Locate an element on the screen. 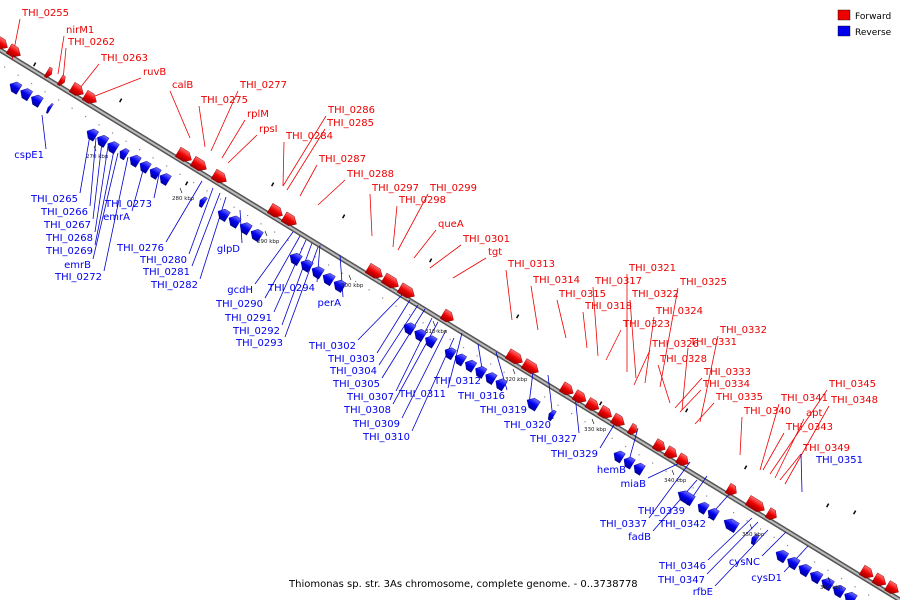  legend-forward-label: Forward is located at coordinates (873, 17).